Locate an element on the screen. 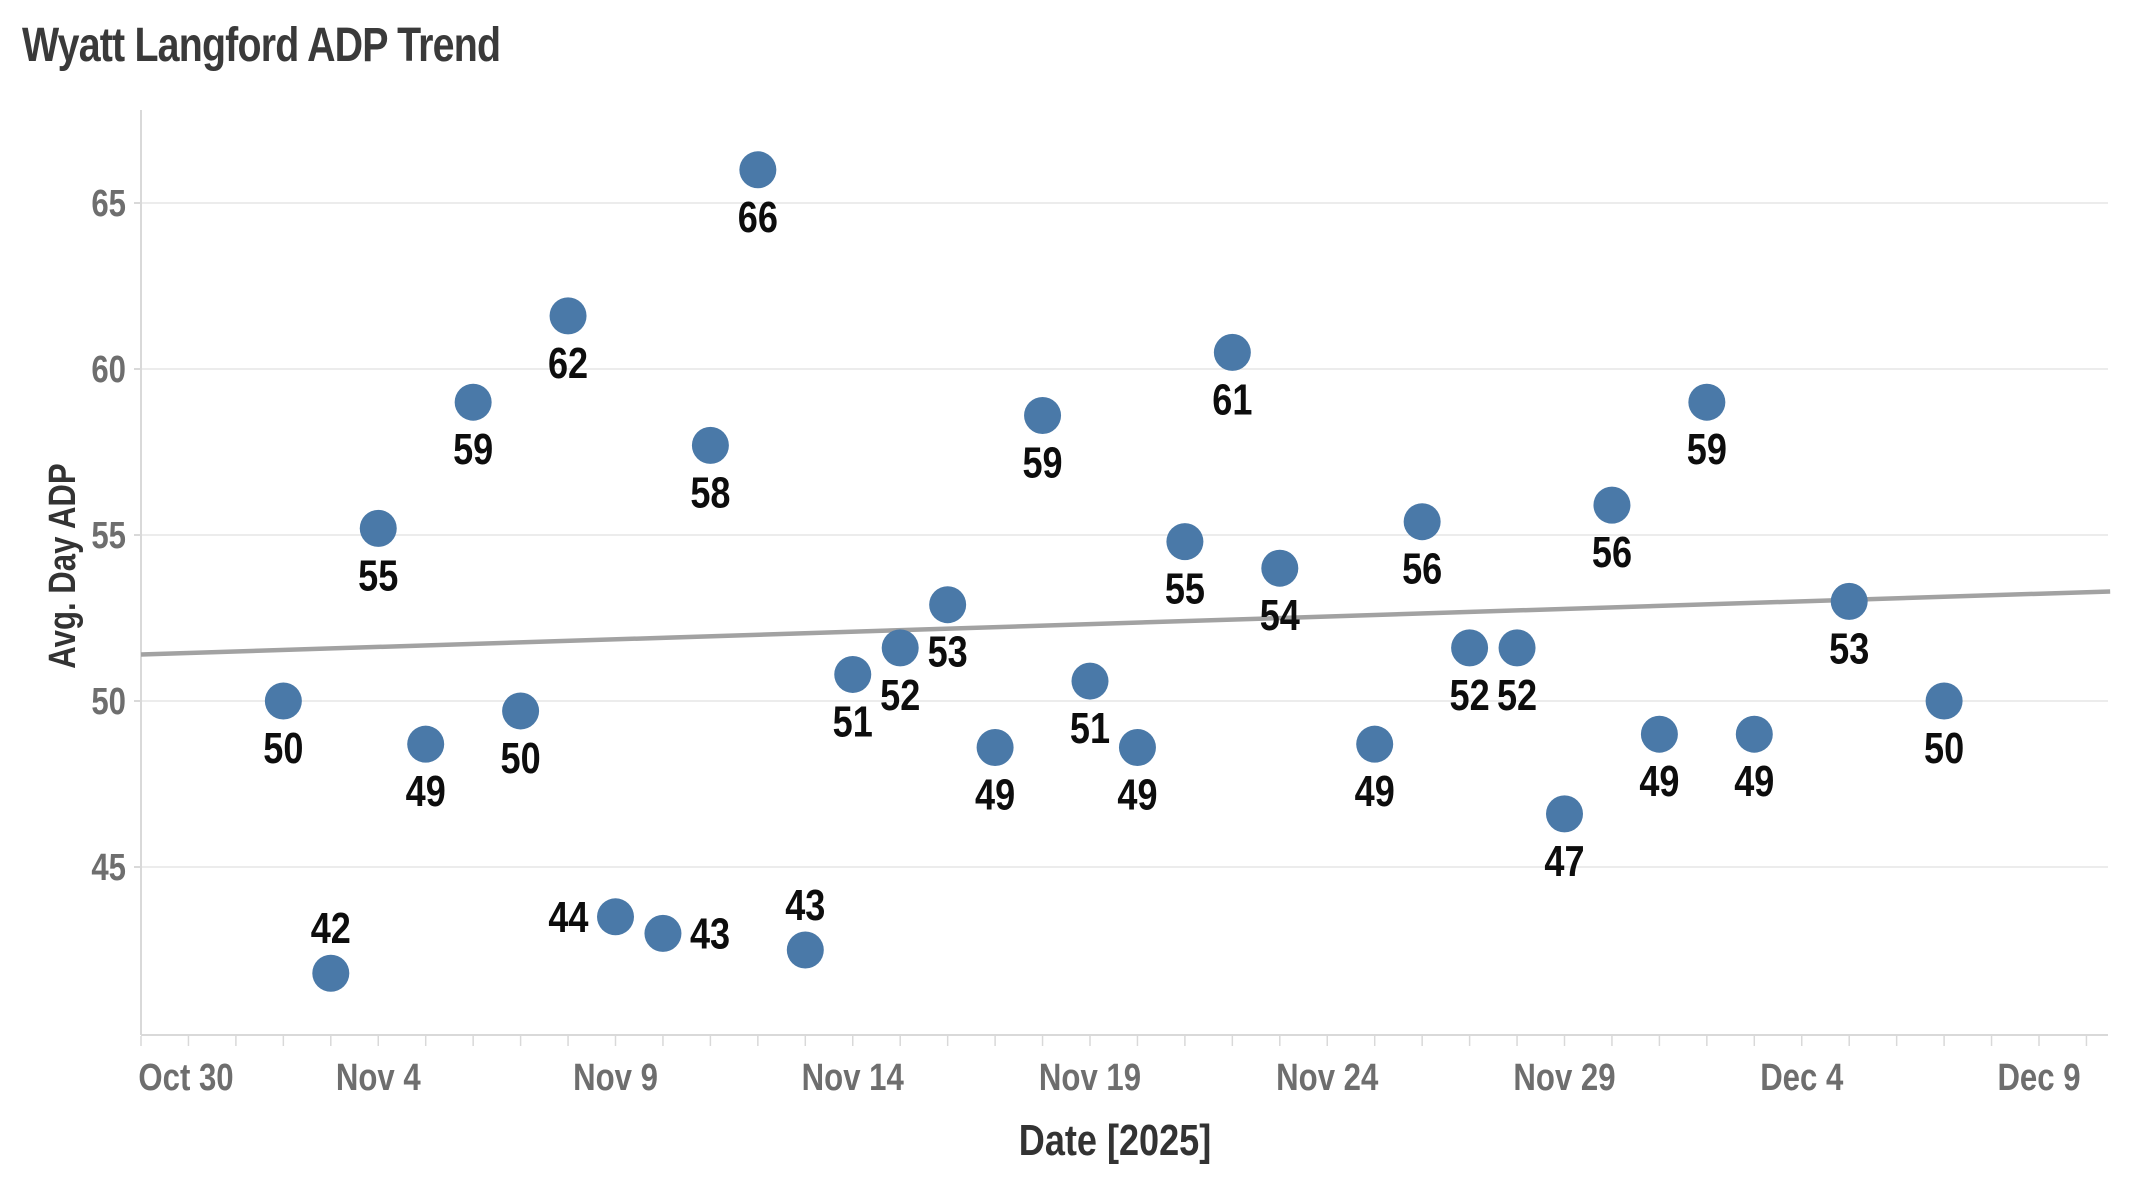  data-point-label: 61 is located at coordinates (1232, 399).